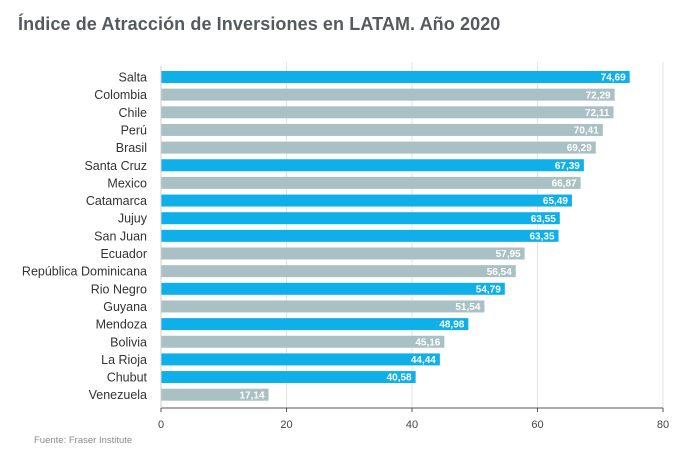 This screenshot has width=680, height=451. What do you see at coordinates (586, 131) in the screenshot?
I see `data-label: 70,41` at bounding box center [586, 131].